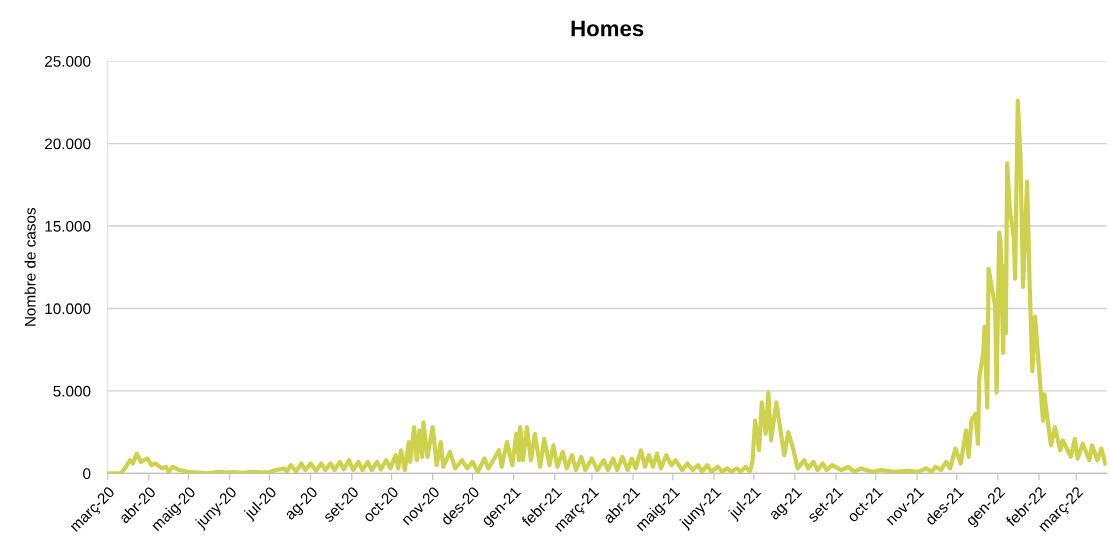 The width and height of the screenshot is (1110, 541). Describe the element at coordinates (72, 391) in the screenshot. I see `y-tick-label: 5.000` at that location.